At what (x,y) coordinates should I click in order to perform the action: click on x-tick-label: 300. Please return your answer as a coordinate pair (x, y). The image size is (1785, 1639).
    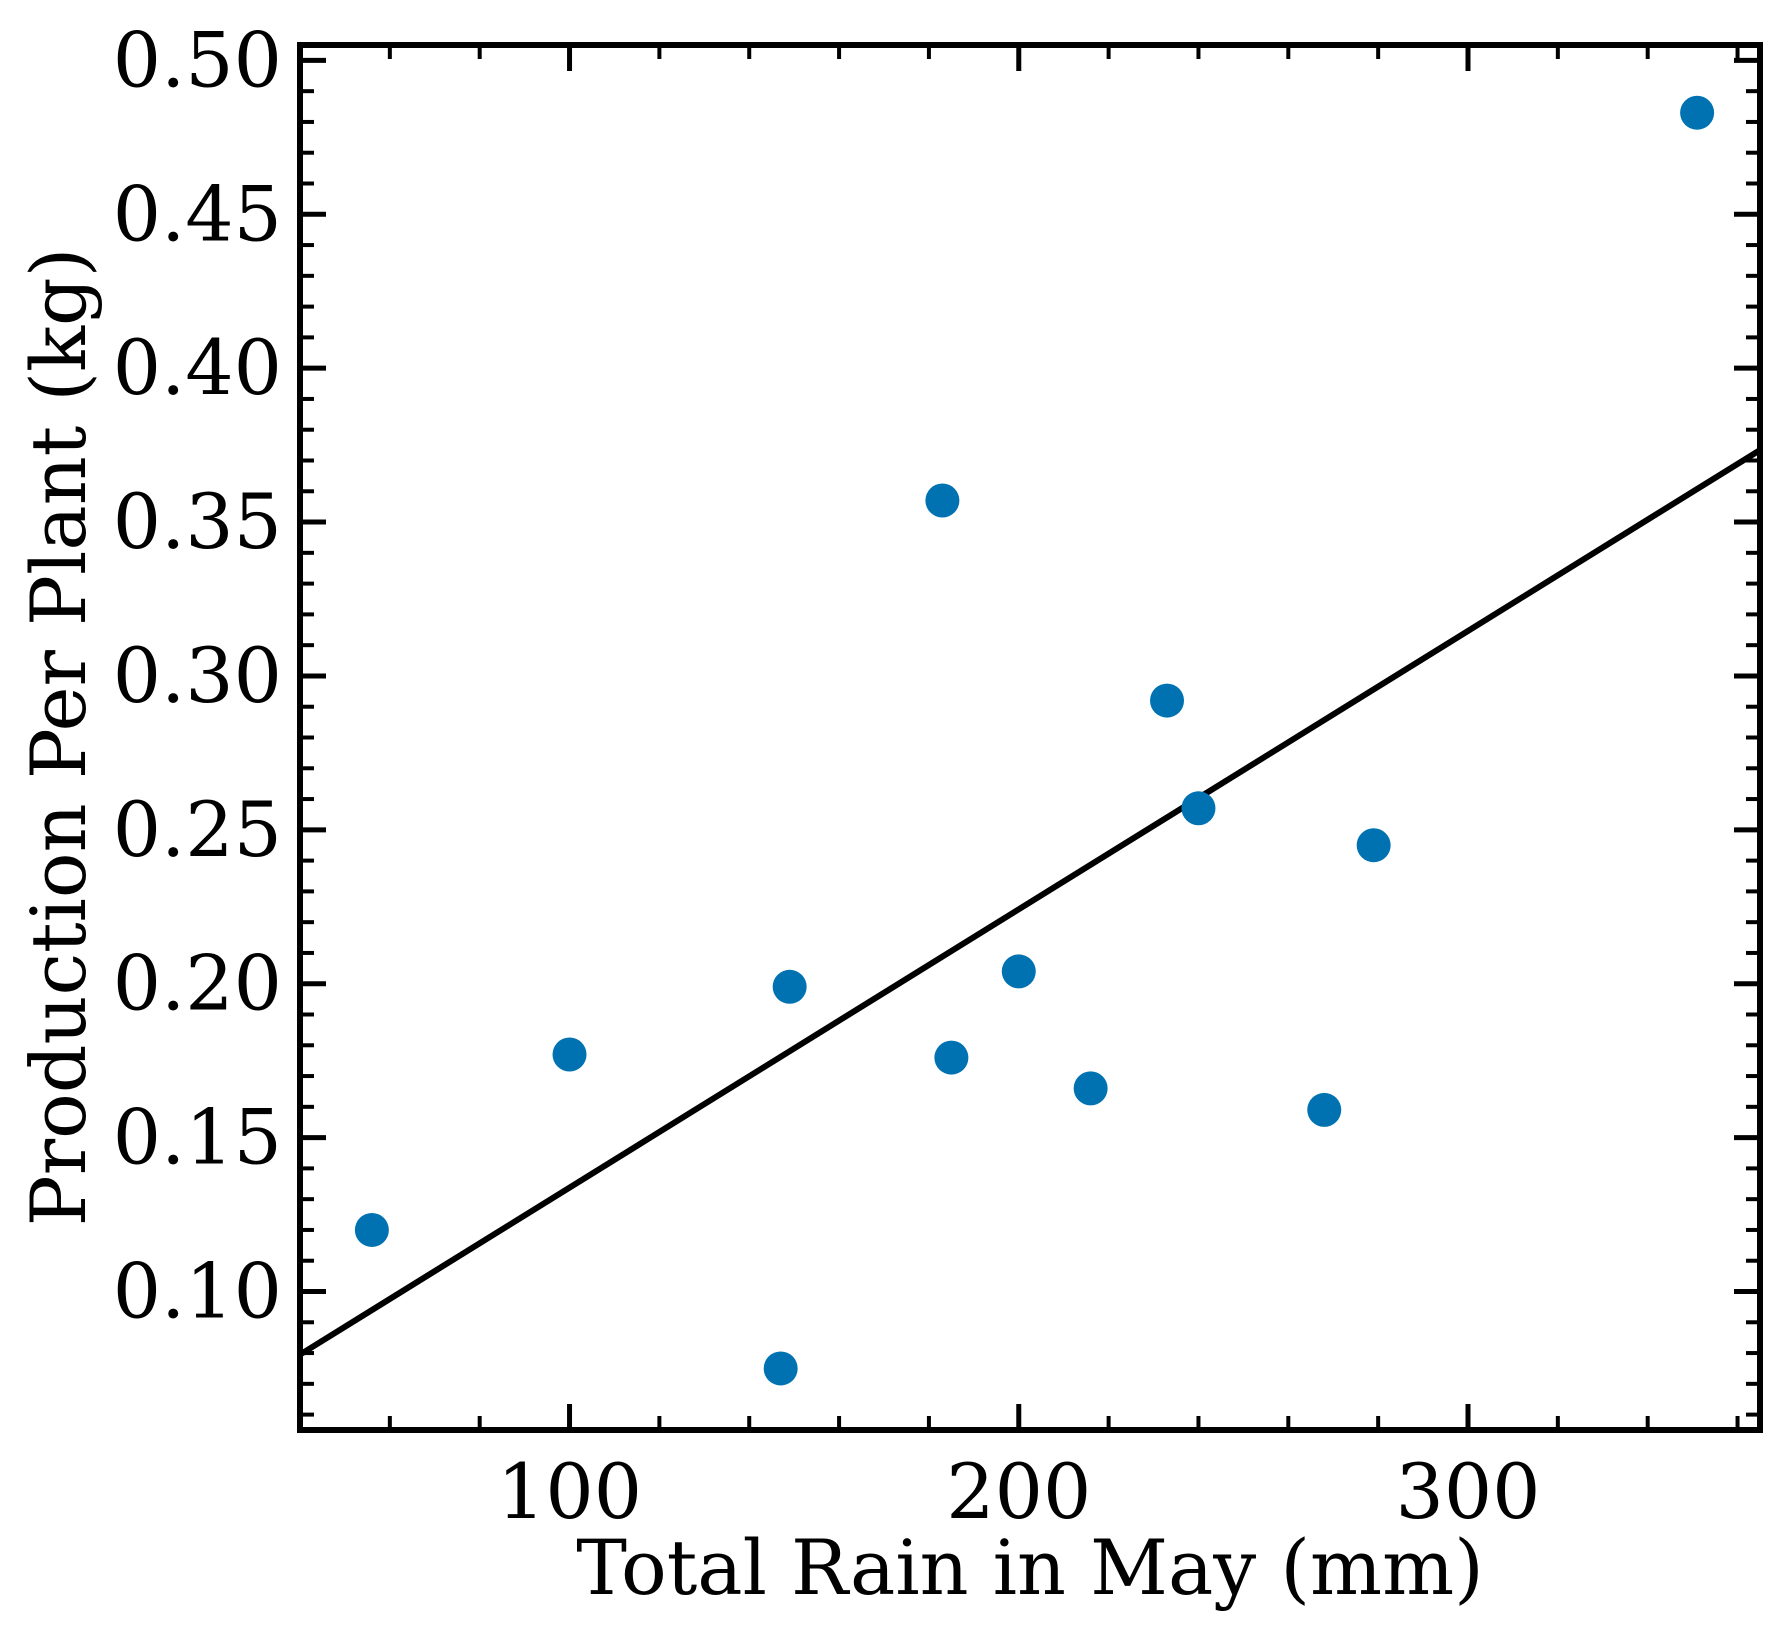
    Looking at the image, I should click on (1467, 1491).